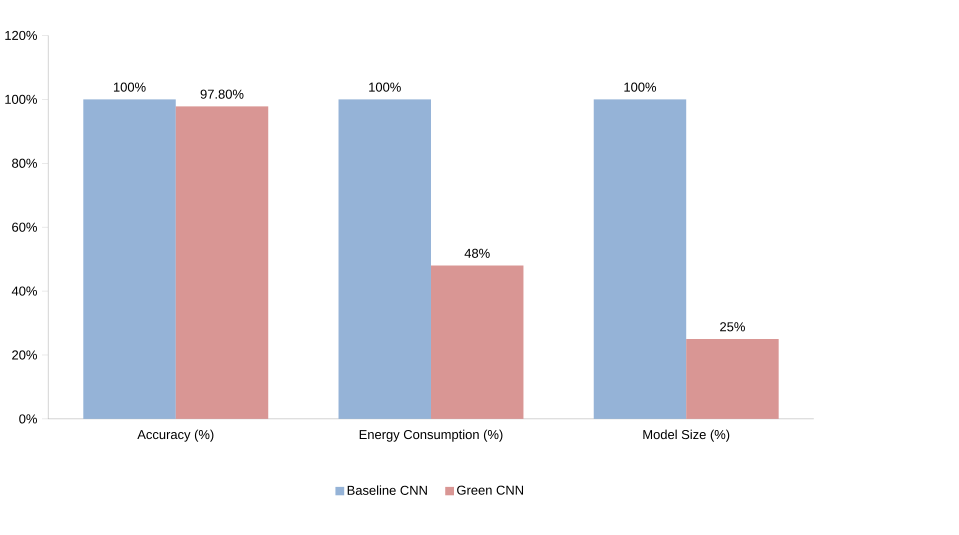  I want to click on data-label: 25%, so click(732, 327).